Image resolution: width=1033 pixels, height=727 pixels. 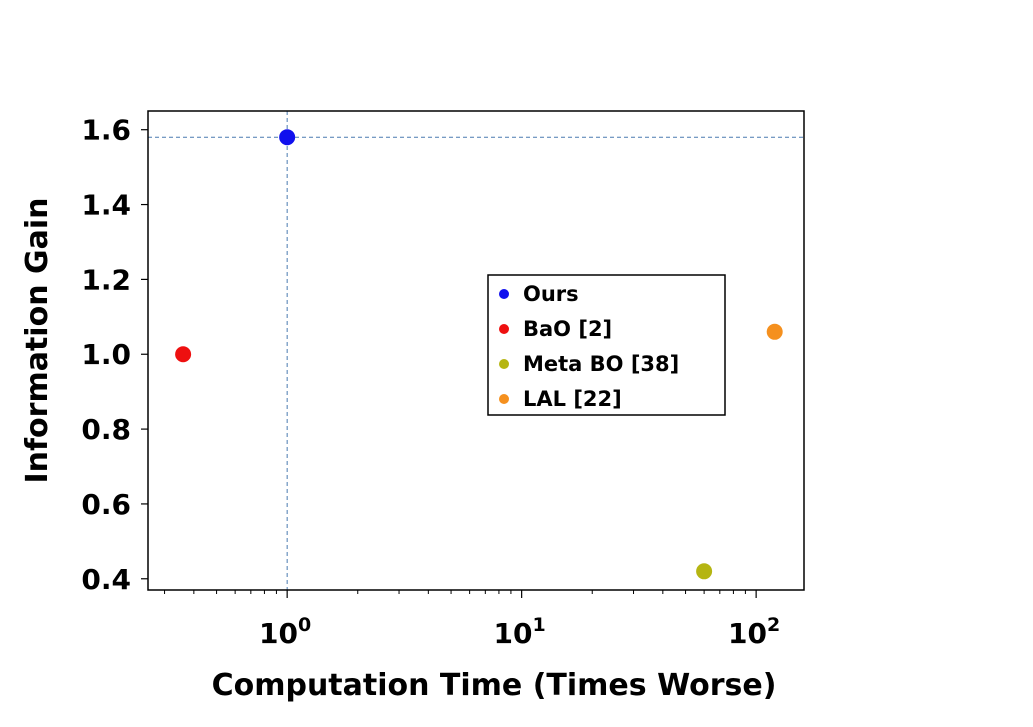 What do you see at coordinates (106, 504) in the screenshot?
I see `y-tick-label: 0.6` at bounding box center [106, 504].